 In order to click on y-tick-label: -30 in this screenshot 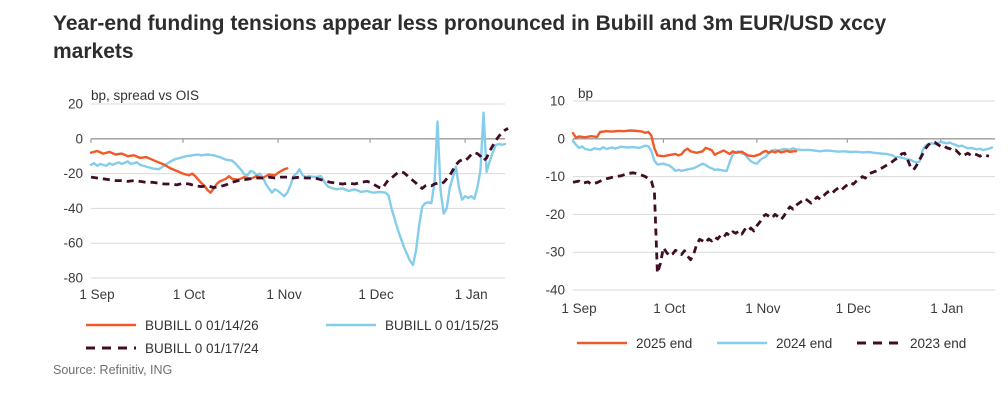, I will do `click(555, 252)`.